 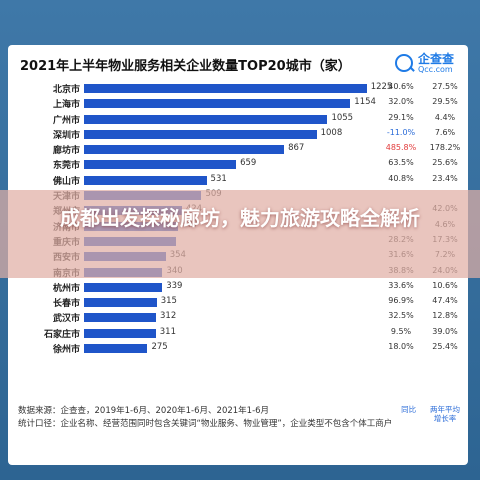 What do you see at coordinates (401, 163) in the screenshot?
I see `yoy-value: 63.5%` at bounding box center [401, 163].